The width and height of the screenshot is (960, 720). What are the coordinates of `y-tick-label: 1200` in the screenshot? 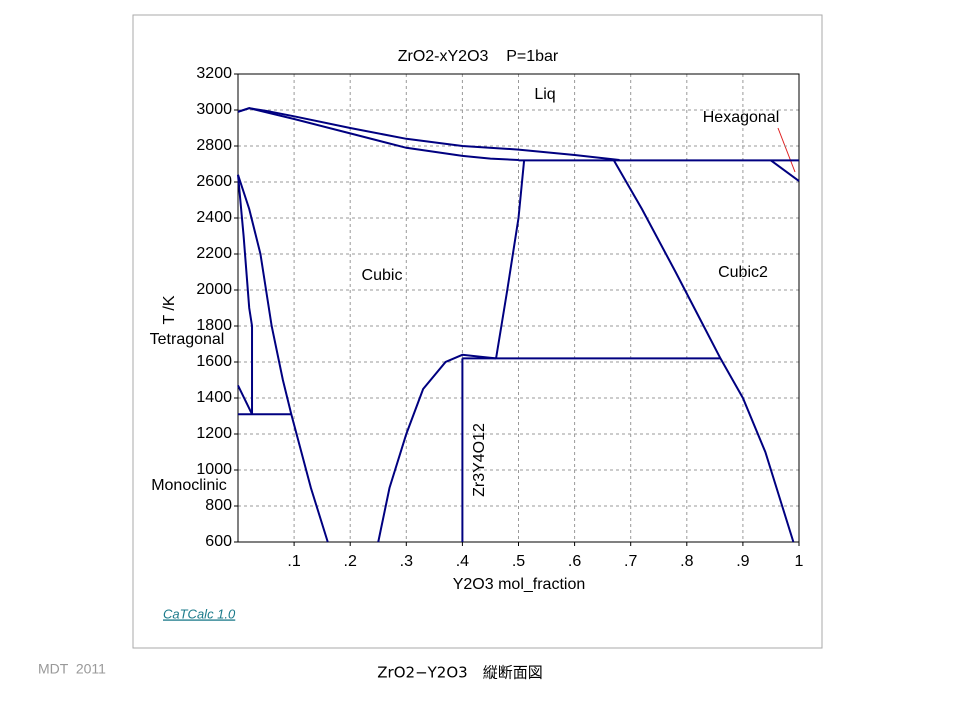 It's located at (214, 433).